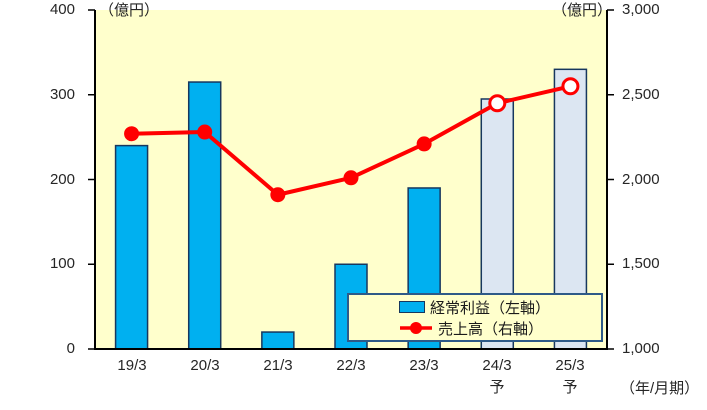 This screenshot has width=707, height=410. What do you see at coordinates (424, 144) in the screenshot?
I see `line-point-23/3` at bounding box center [424, 144].